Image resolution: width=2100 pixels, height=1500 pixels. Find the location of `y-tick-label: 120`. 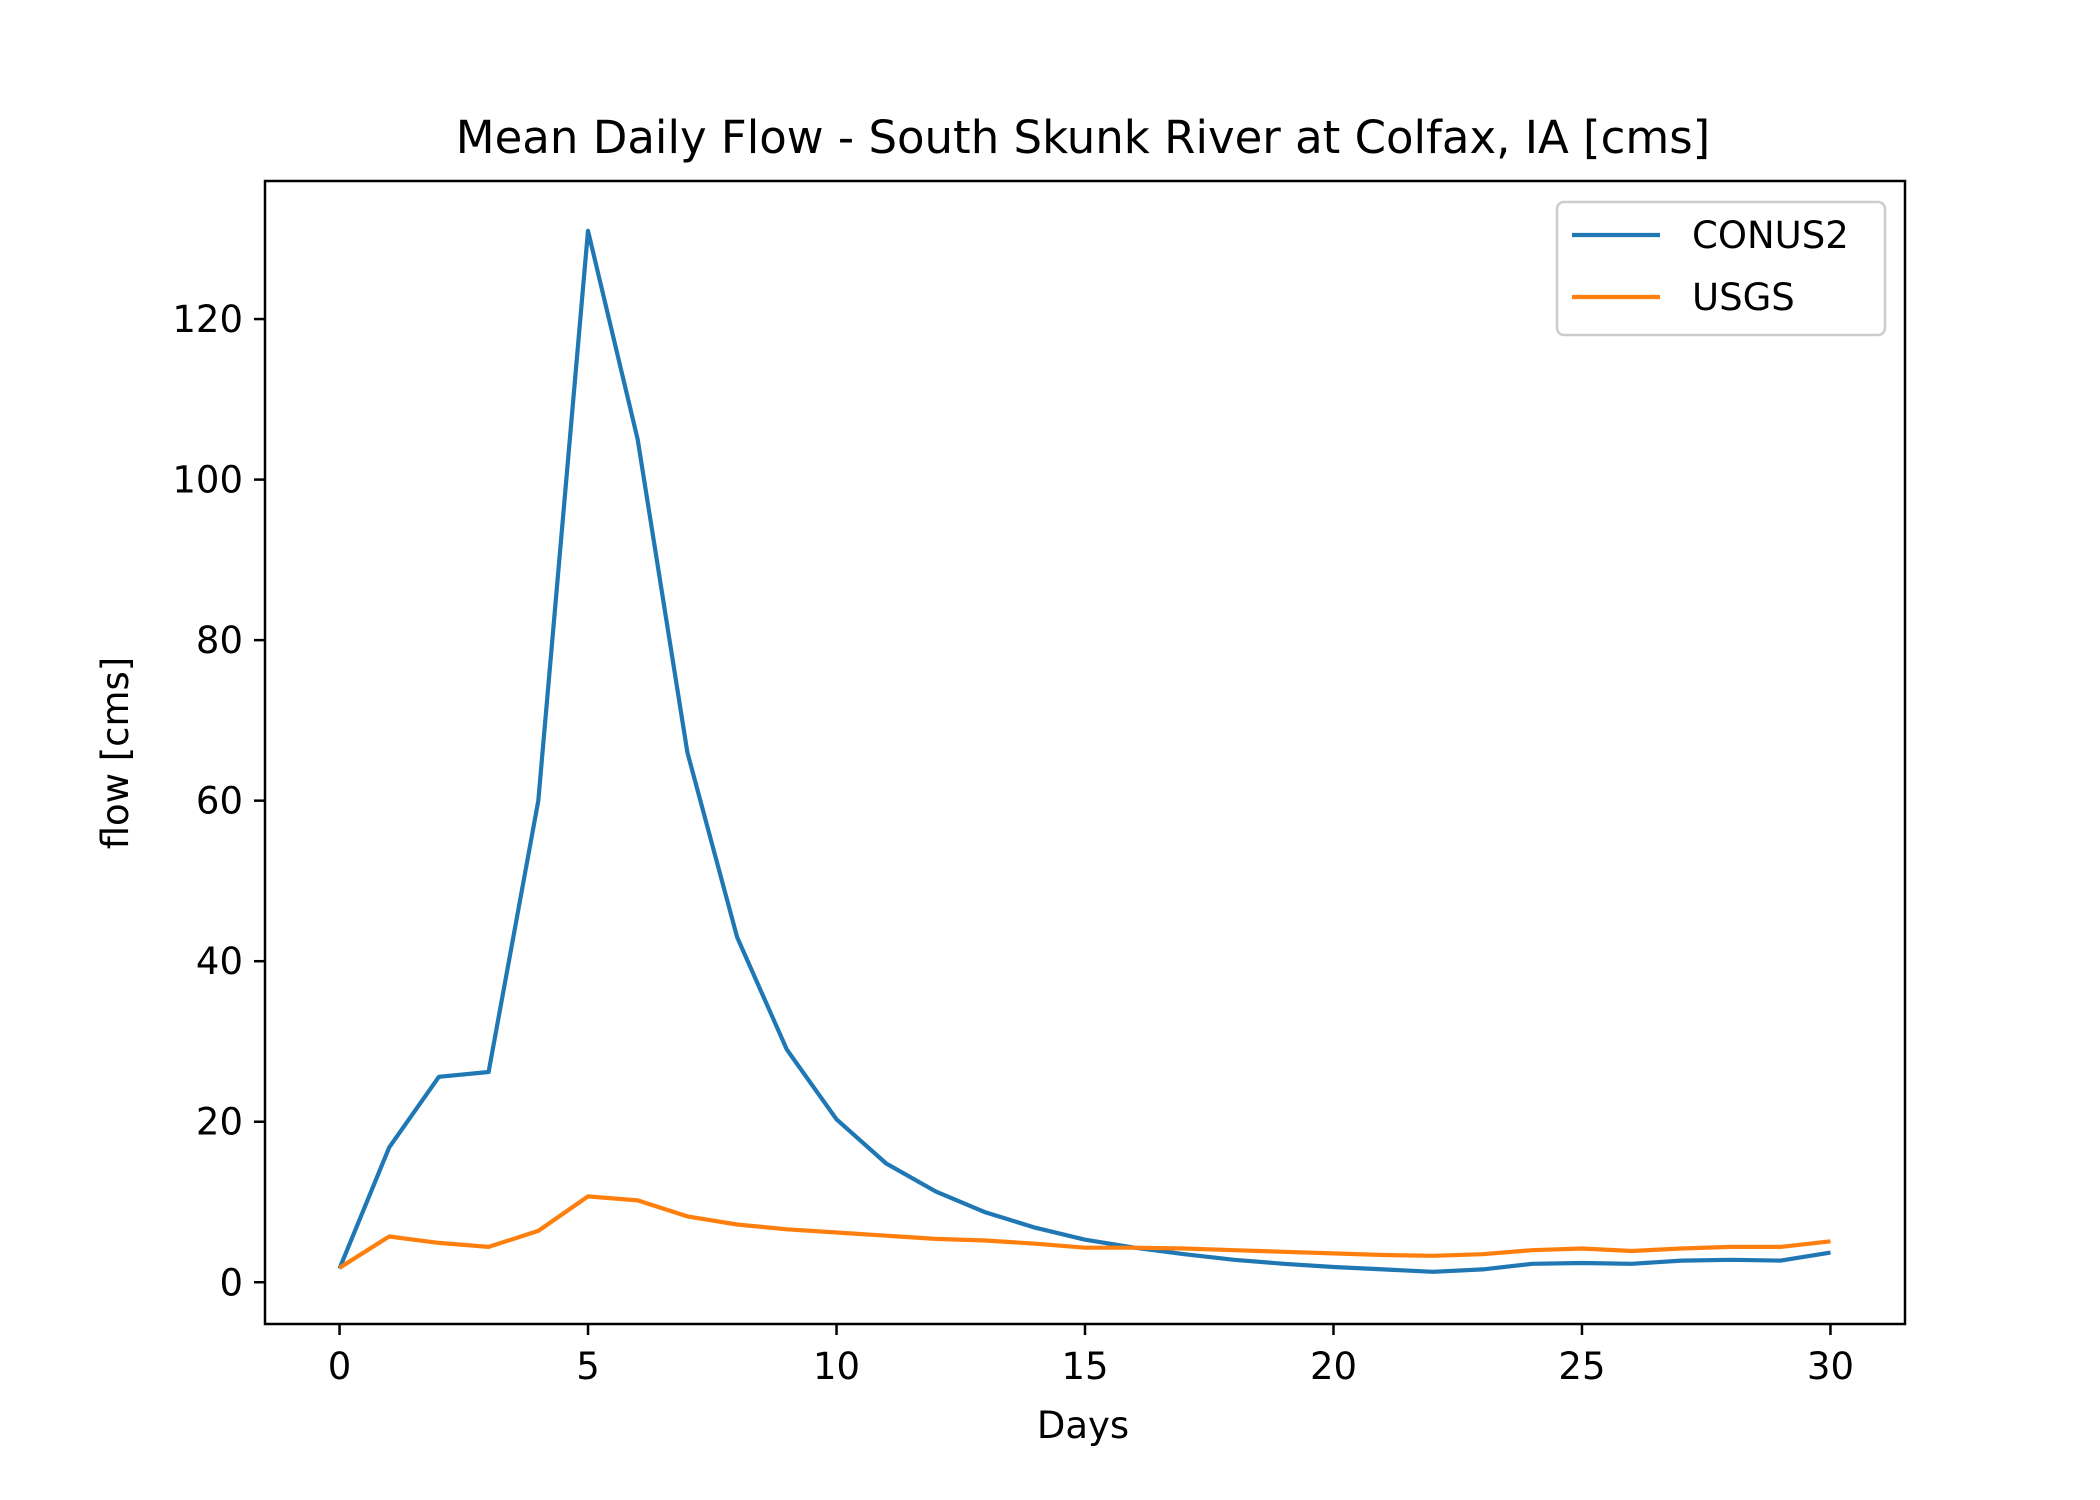

y-tick-label: 120 is located at coordinates (207, 319).